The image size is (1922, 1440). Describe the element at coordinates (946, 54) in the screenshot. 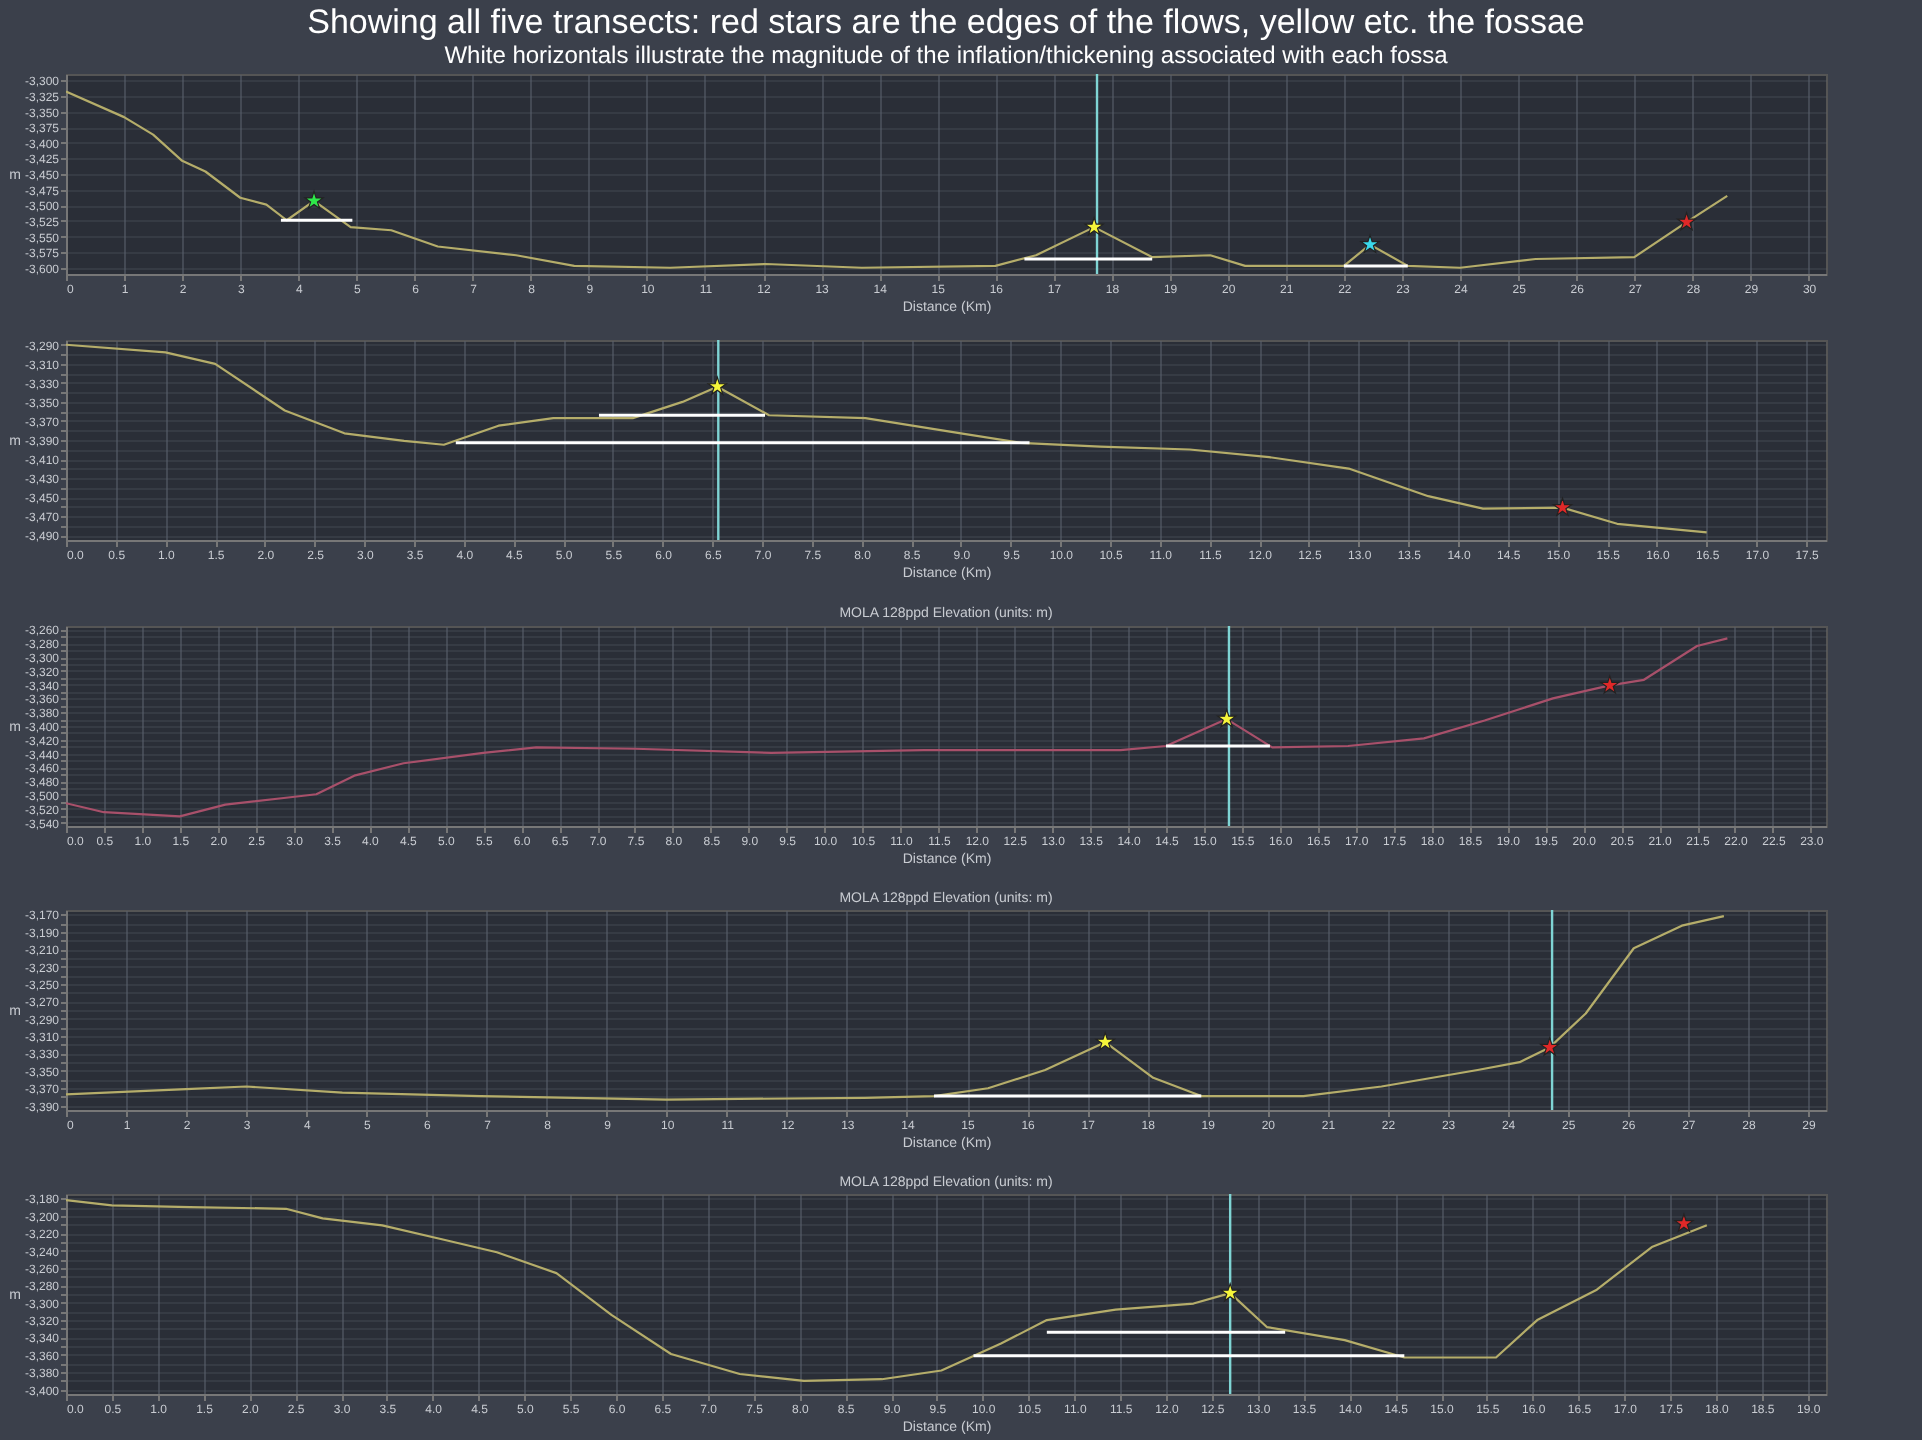

I see `chart-subtitle: White horizontals illustrate the magnitude of the inflation/thickening associated with each fossa` at that location.